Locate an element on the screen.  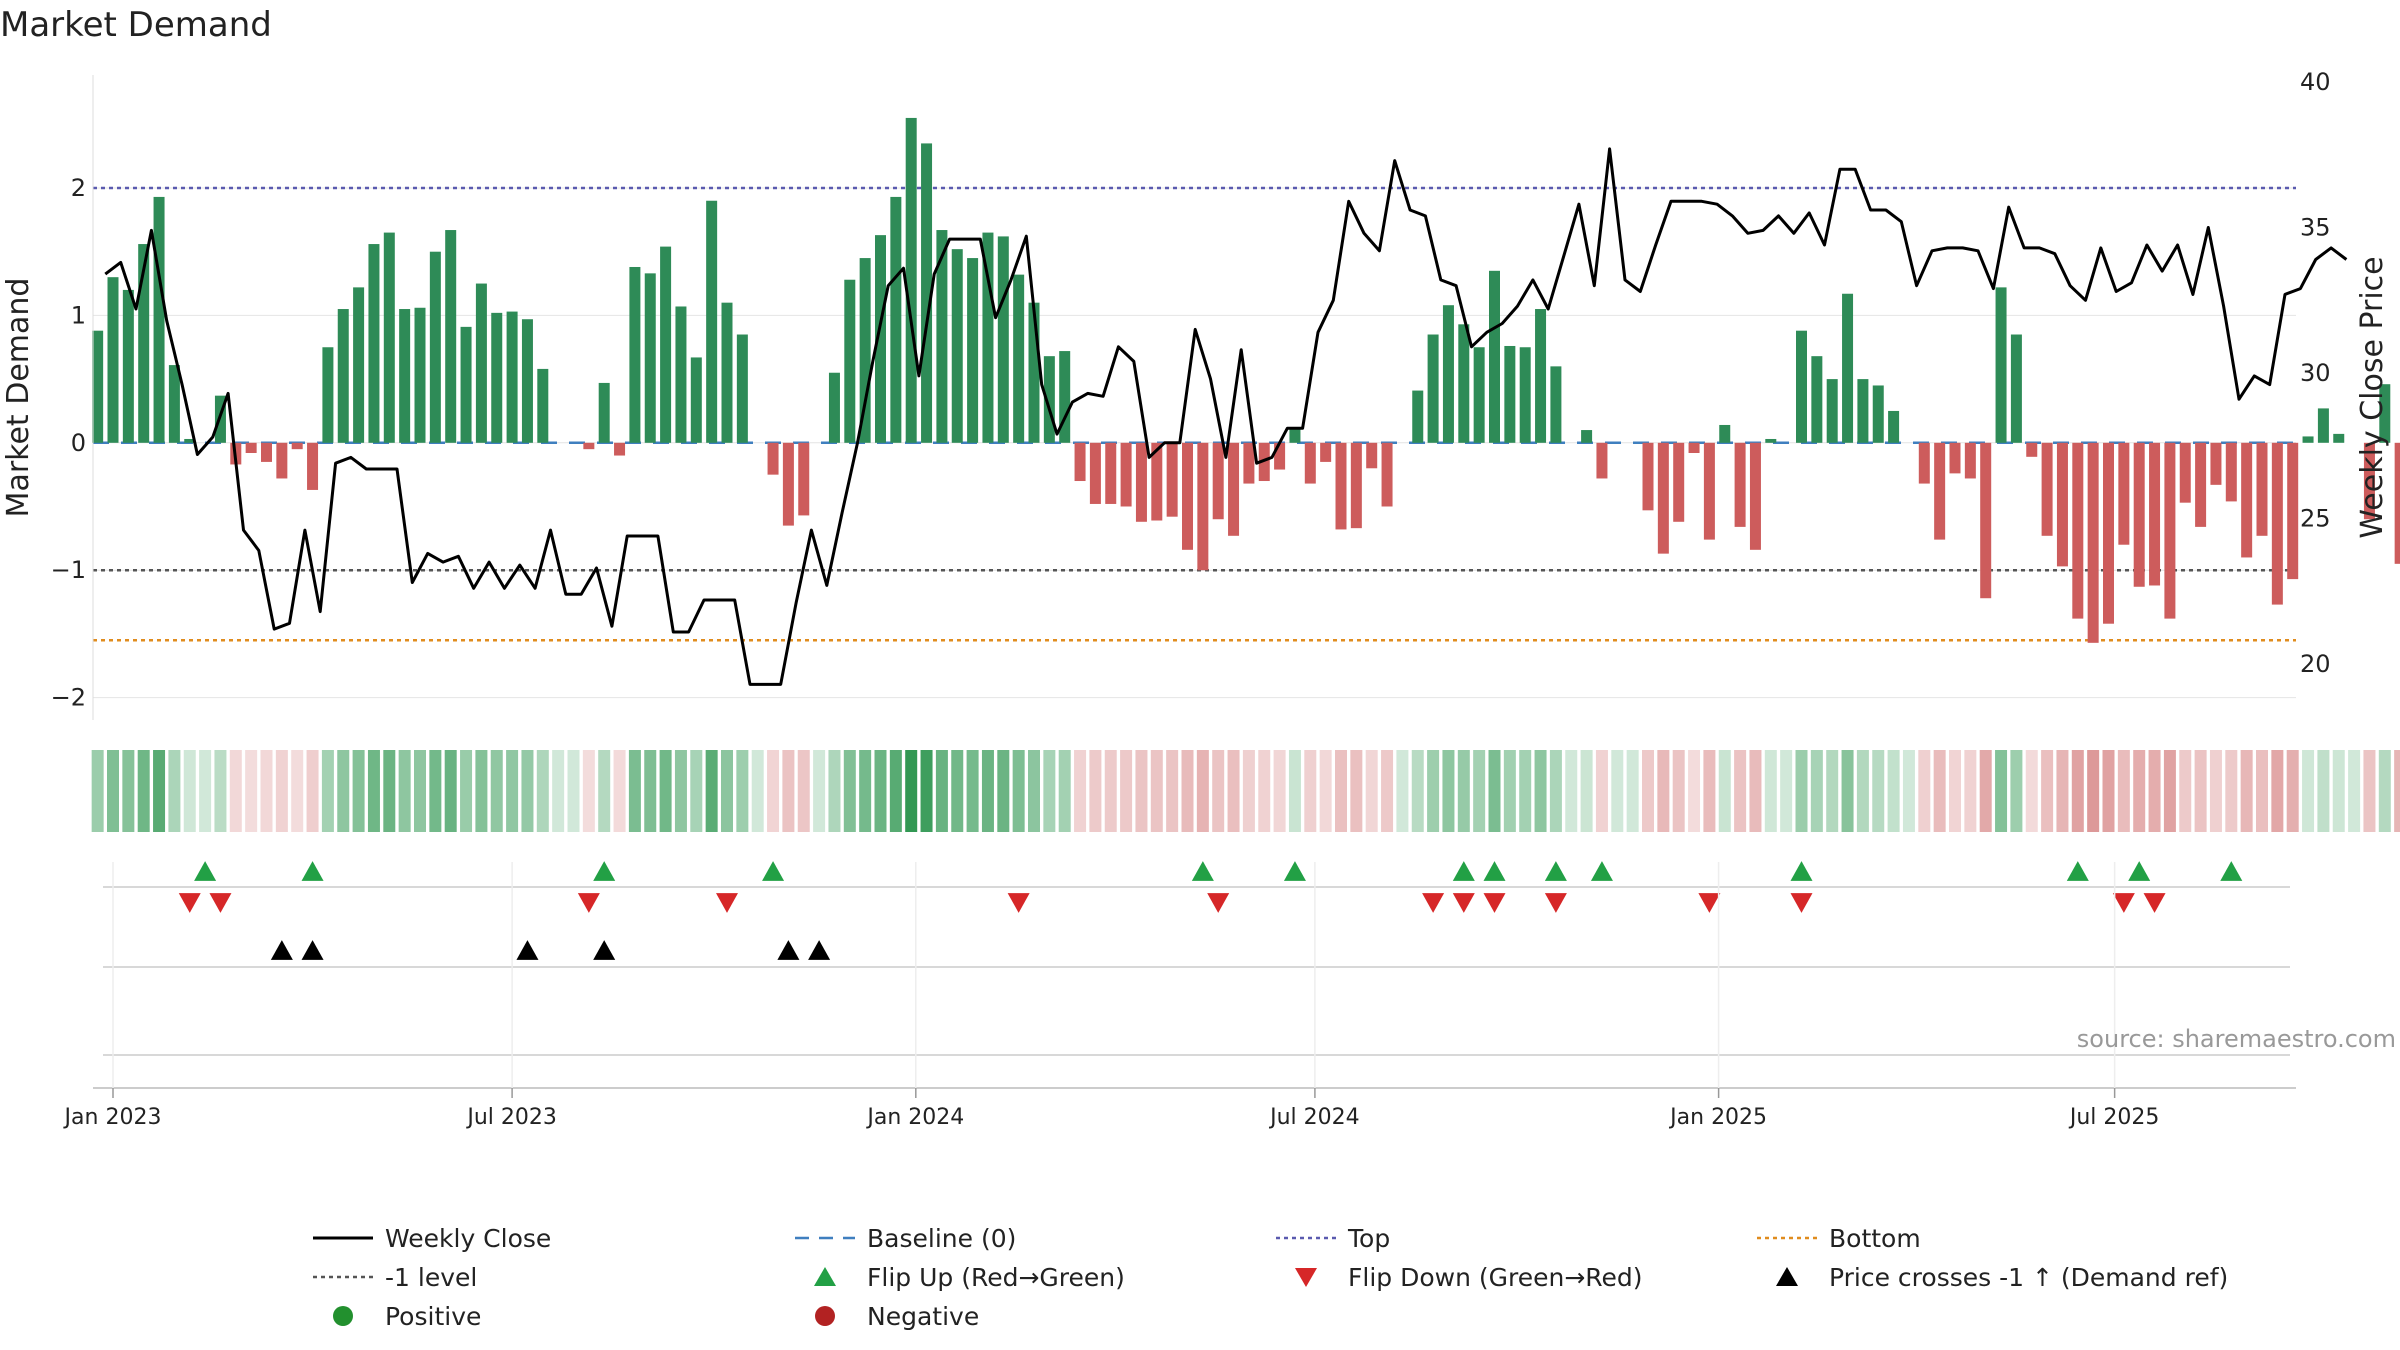
y-left-tick-label: −2 is located at coordinates (68, 698).